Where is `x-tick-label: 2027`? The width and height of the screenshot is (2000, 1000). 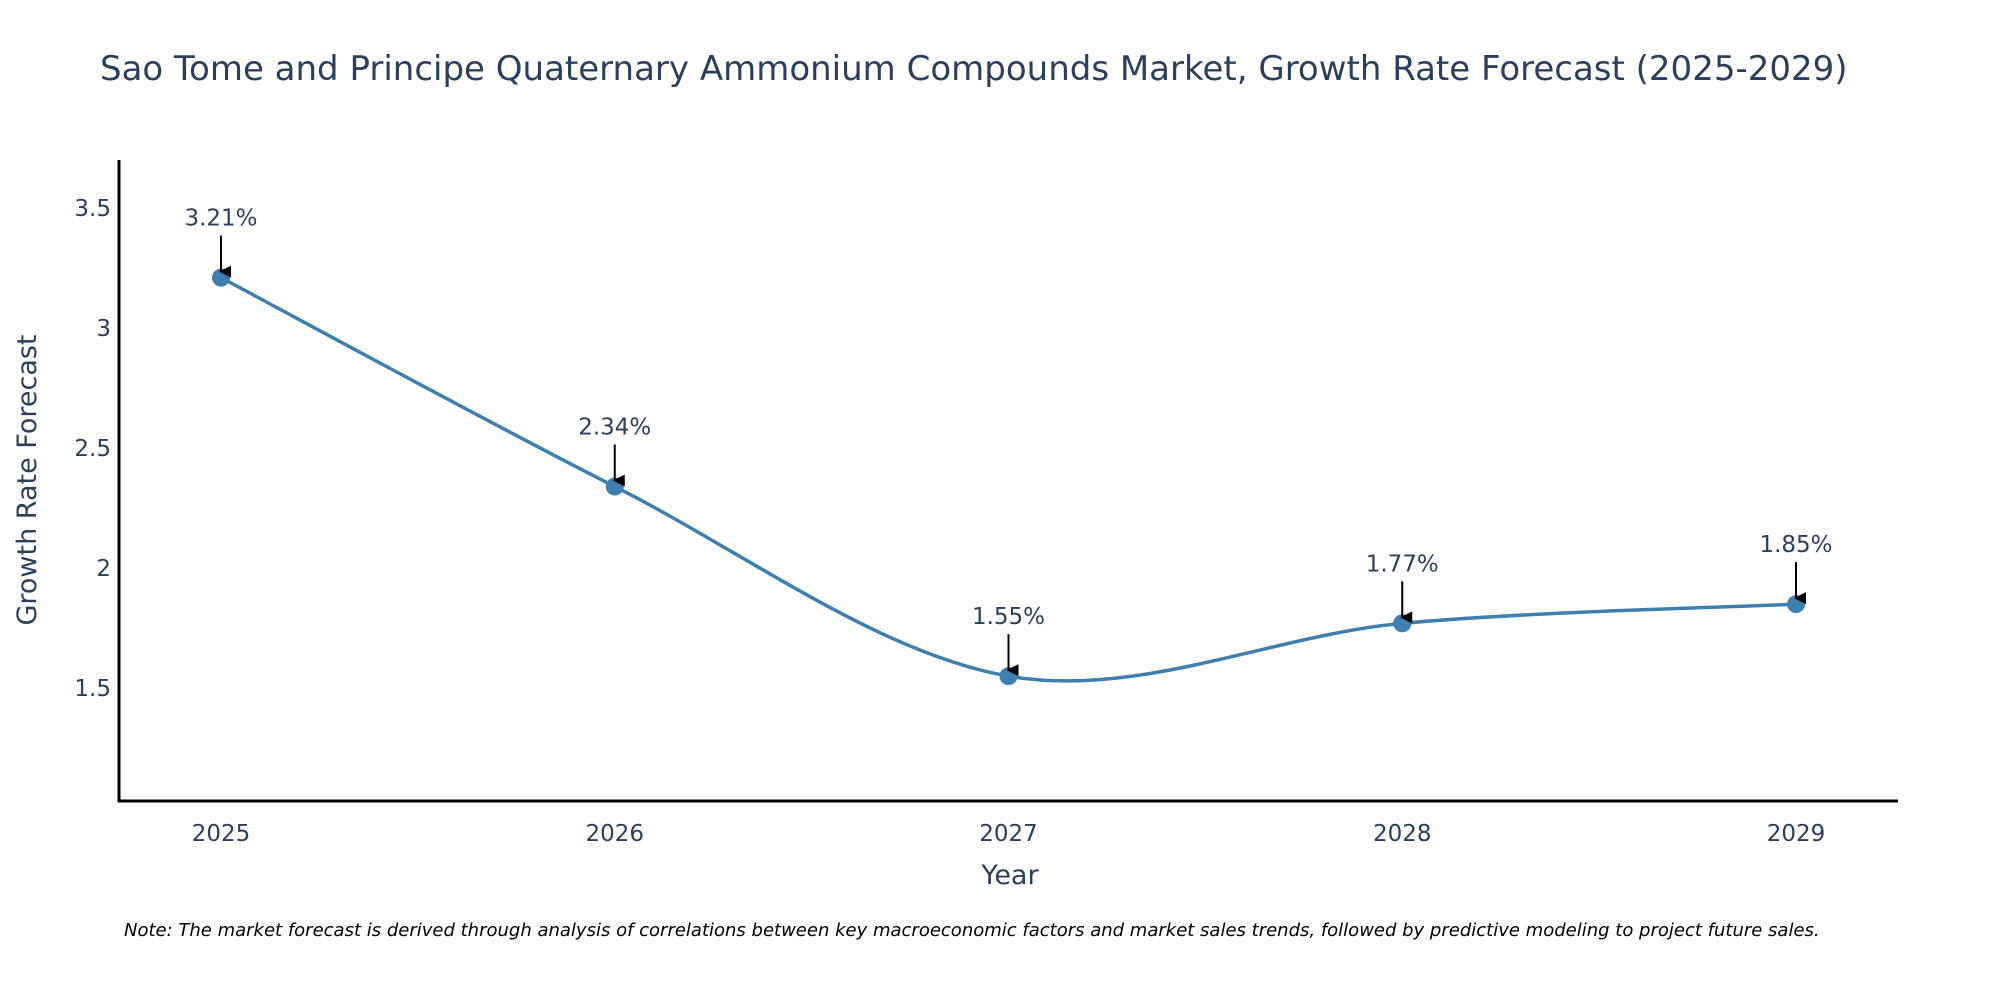 x-tick-label: 2027 is located at coordinates (1008, 834).